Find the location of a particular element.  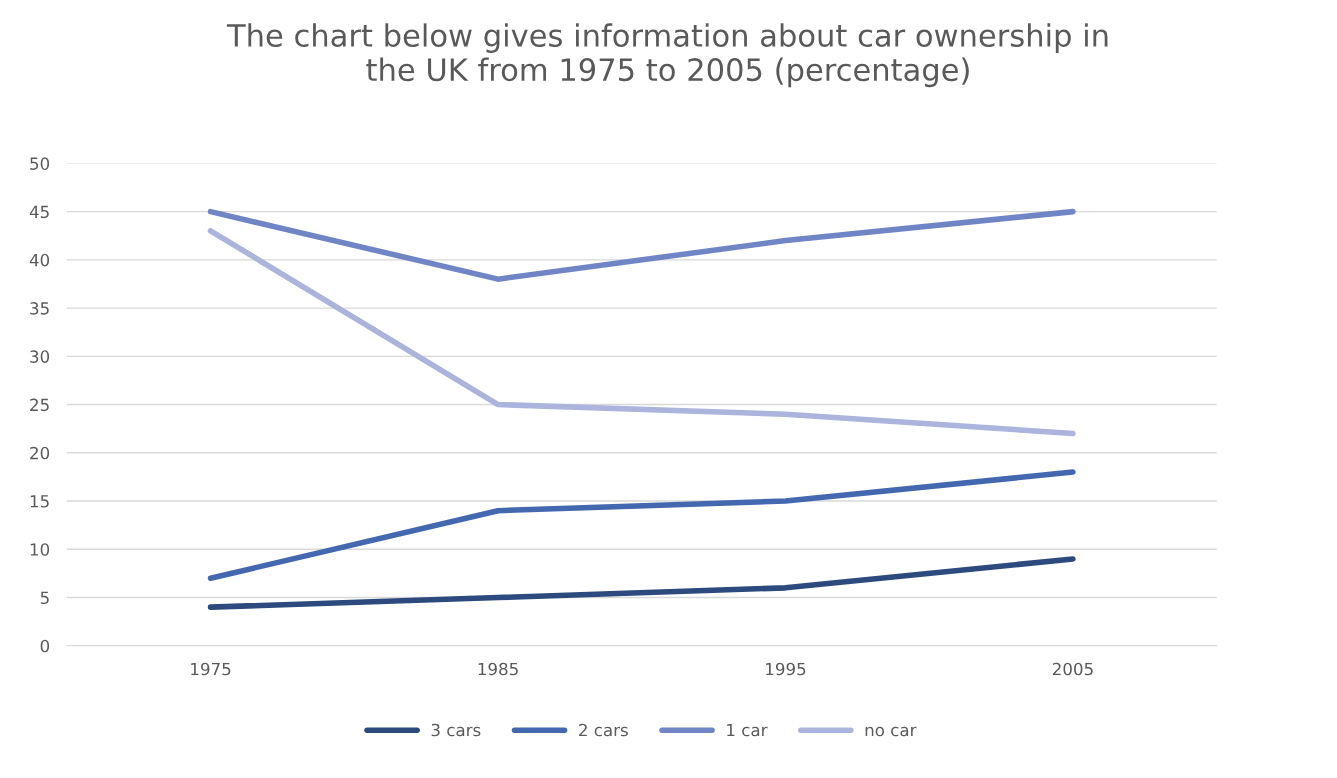

y-tick-label: 10 is located at coordinates (40, 549).